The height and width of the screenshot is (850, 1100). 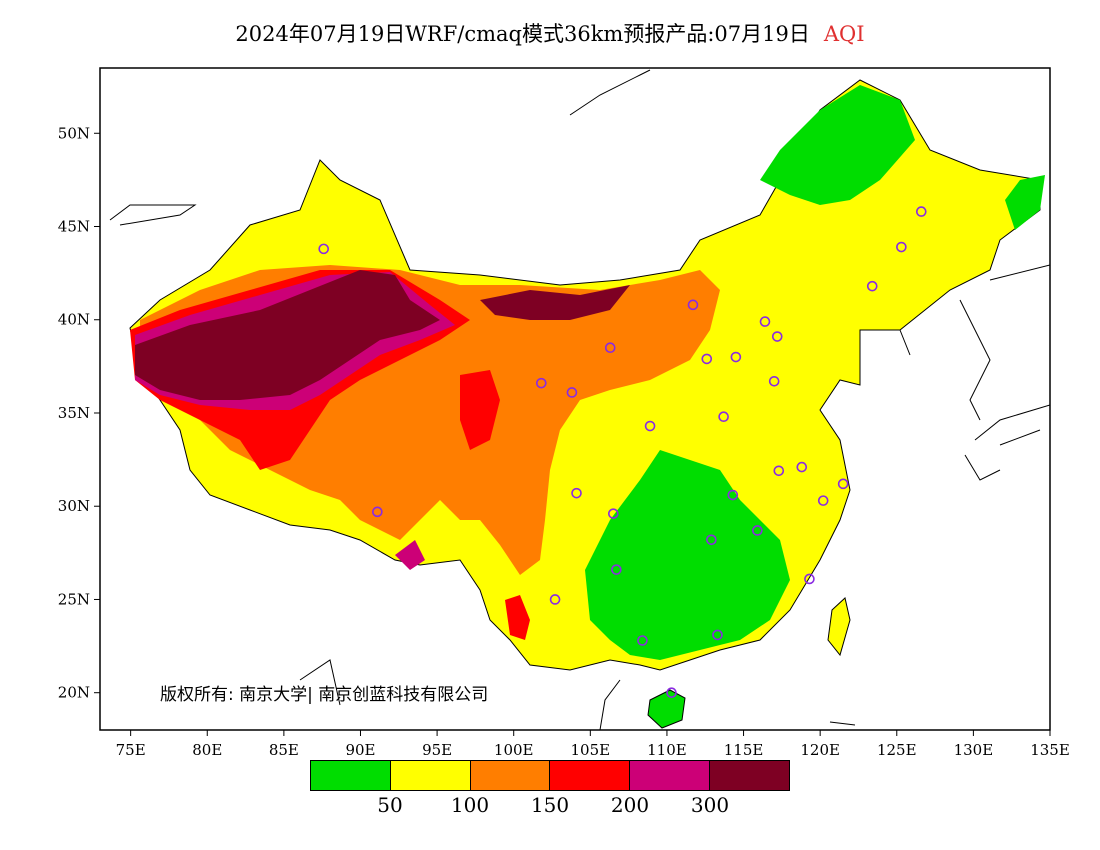 What do you see at coordinates (517, 617) in the screenshot?
I see `aqi-red-yunnan` at bounding box center [517, 617].